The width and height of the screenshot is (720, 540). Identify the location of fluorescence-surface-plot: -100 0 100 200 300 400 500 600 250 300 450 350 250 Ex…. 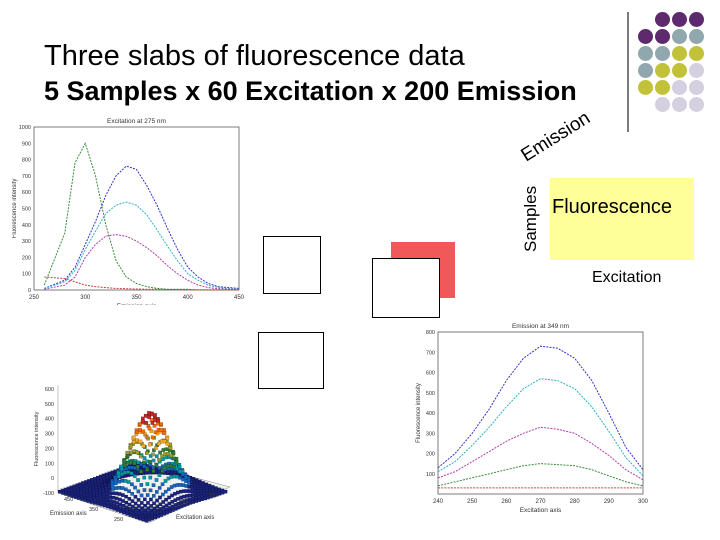
(132, 454).